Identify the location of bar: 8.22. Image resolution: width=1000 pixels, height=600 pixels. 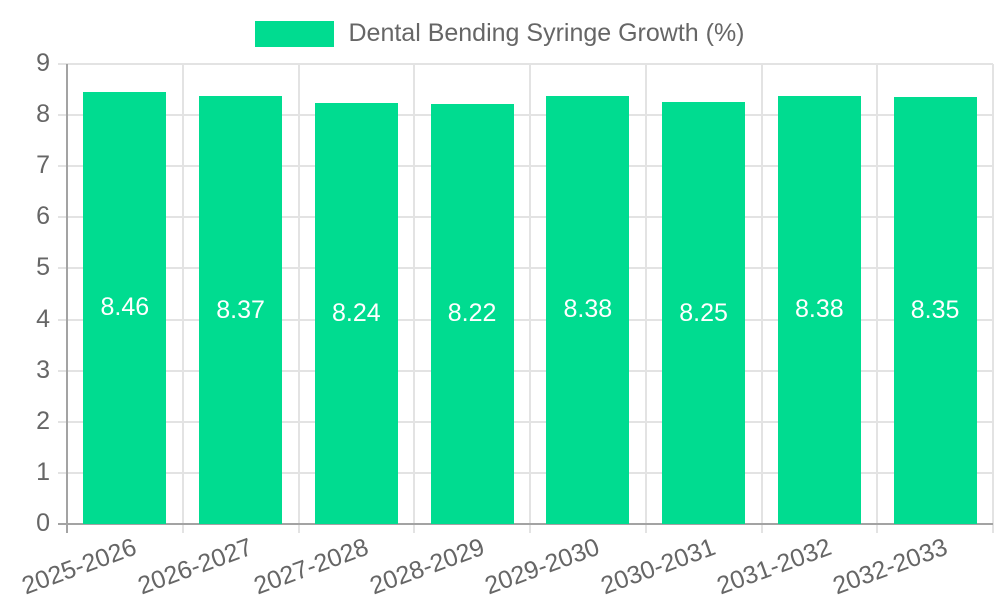
(472, 313).